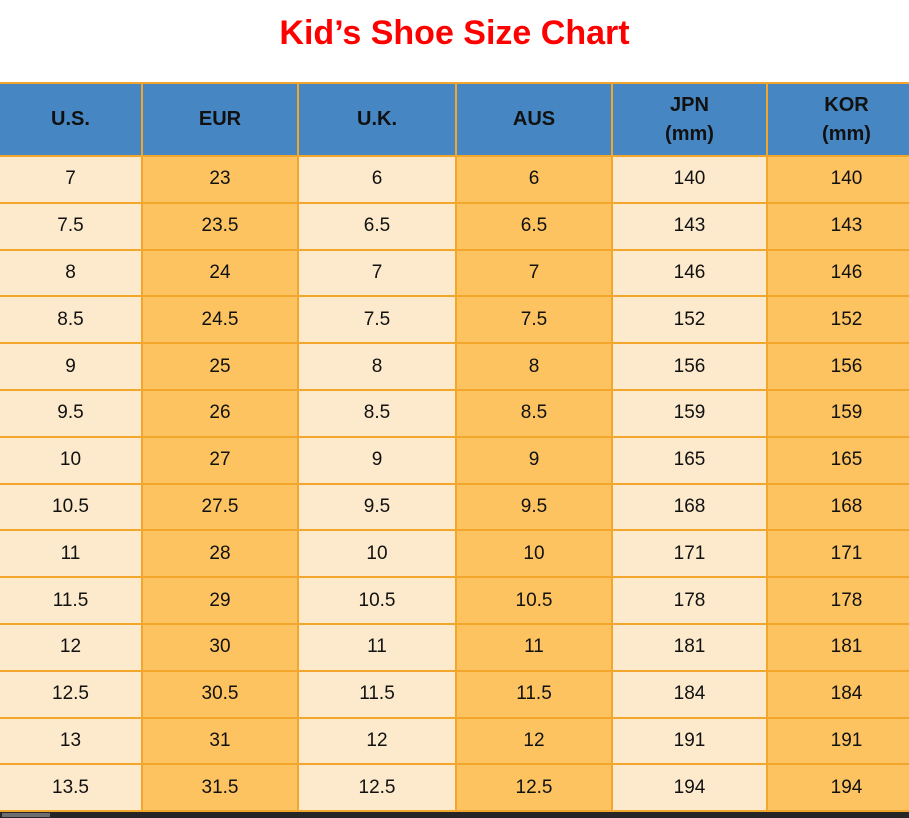 The height and width of the screenshot is (818, 909). What do you see at coordinates (71, 788) in the screenshot?
I see `table-cell: 13.5` at bounding box center [71, 788].